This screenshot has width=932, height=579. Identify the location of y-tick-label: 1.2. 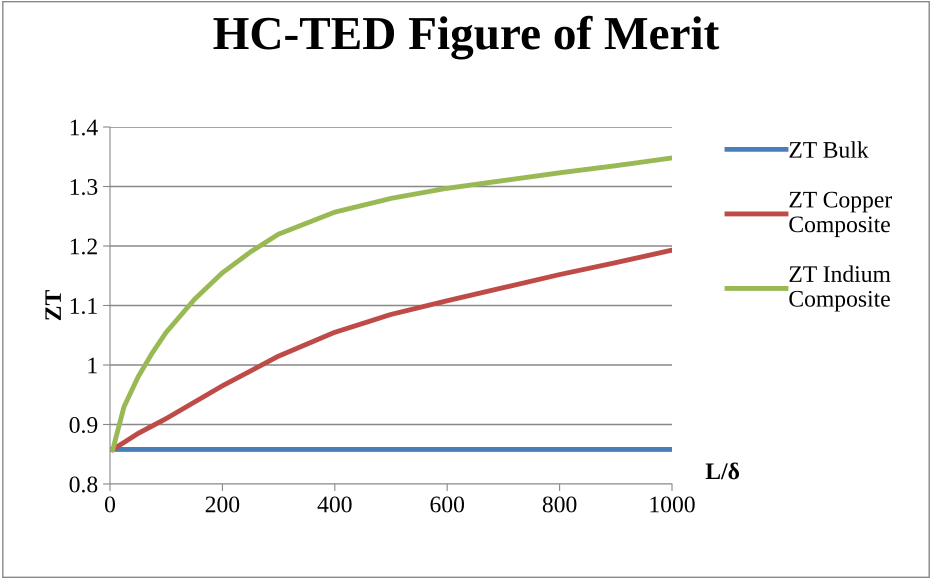
(83, 246).